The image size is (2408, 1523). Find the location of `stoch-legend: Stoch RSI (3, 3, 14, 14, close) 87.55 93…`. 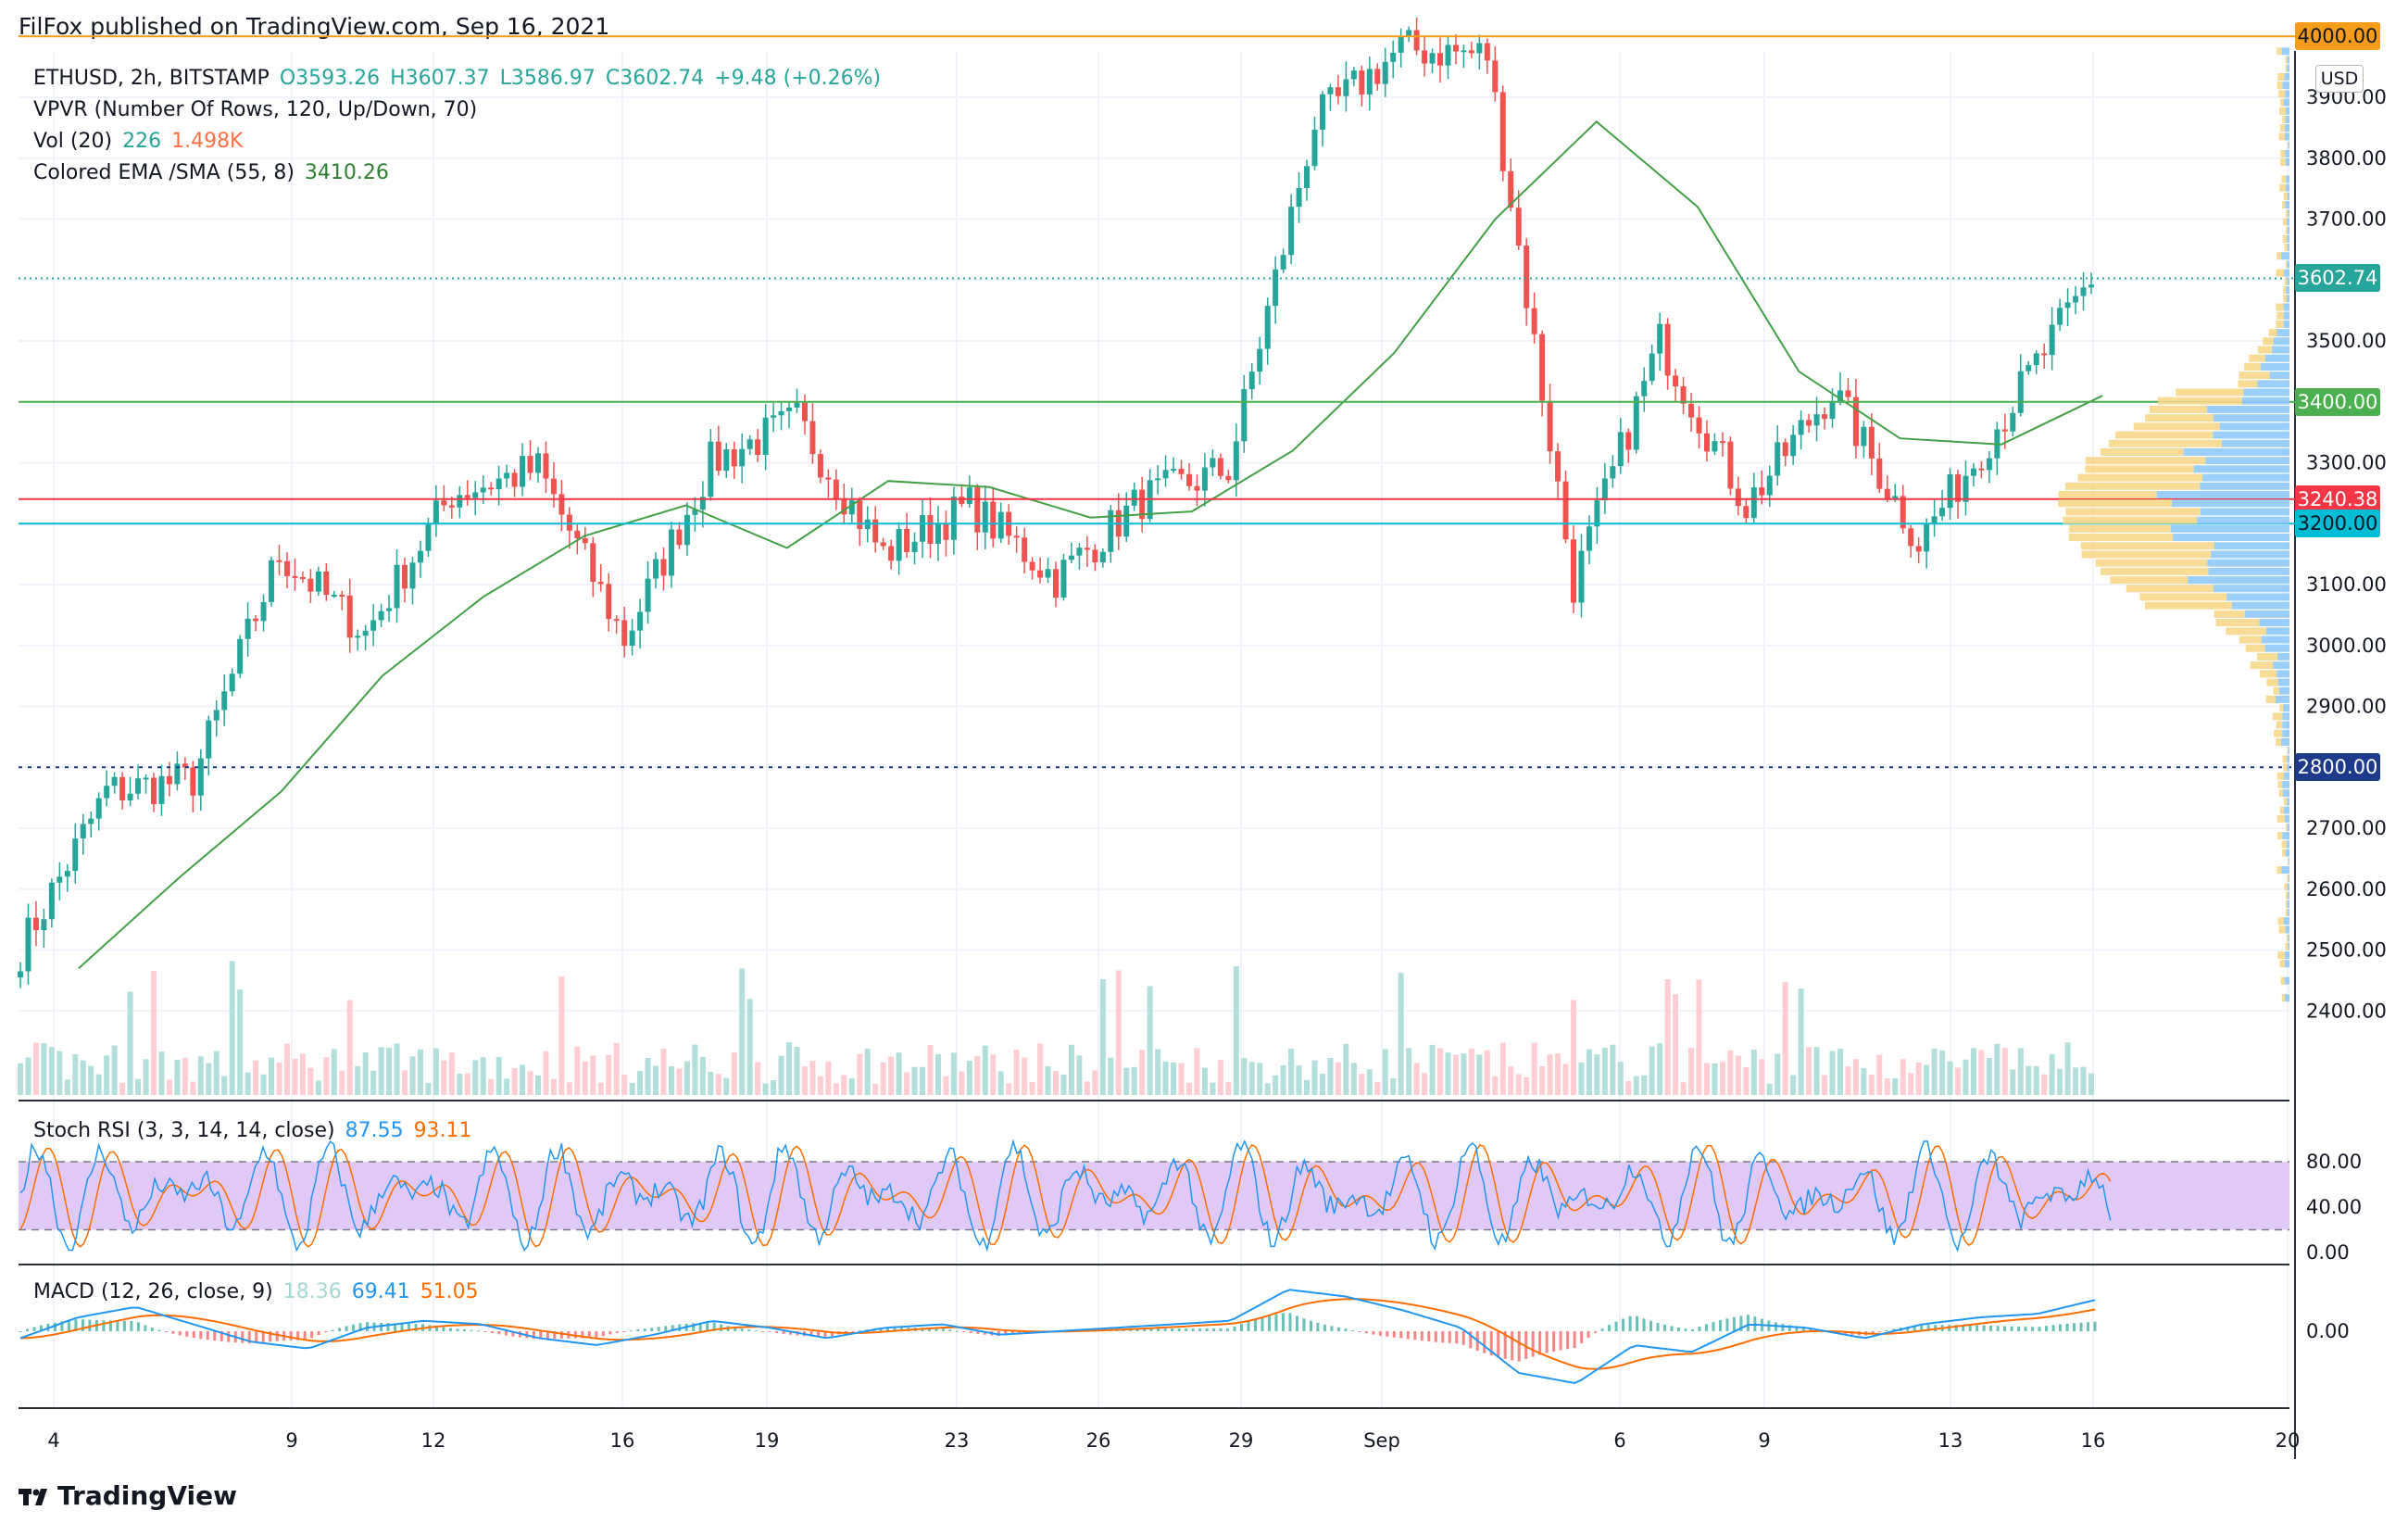

stoch-legend: Stoch RSI (3, 3, 14, 14, close) 87.55 93… is located at coordinates (255, 1130).